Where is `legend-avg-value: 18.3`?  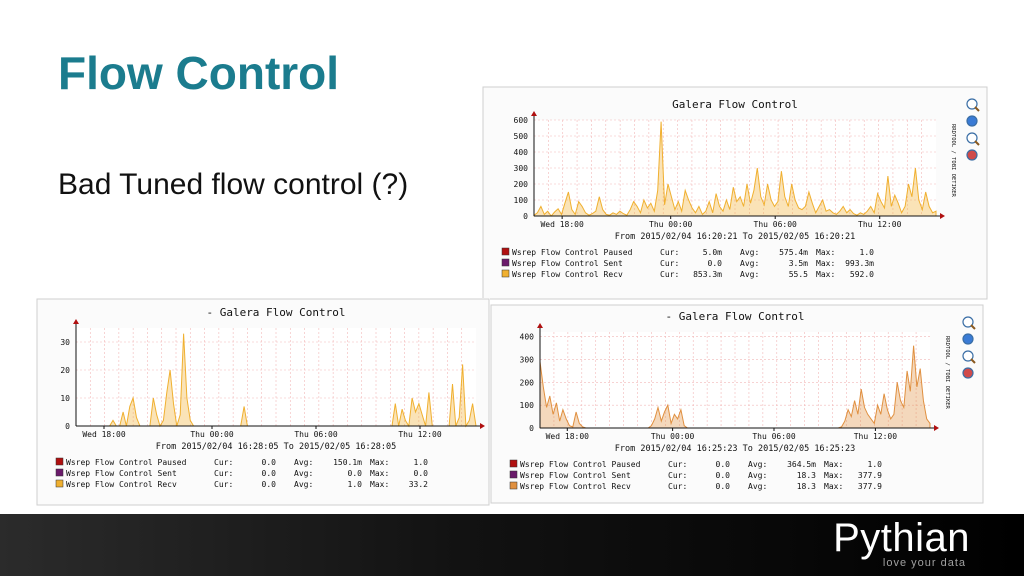
legend-avg-value: 18.3 is located at coordinates (806, 475).